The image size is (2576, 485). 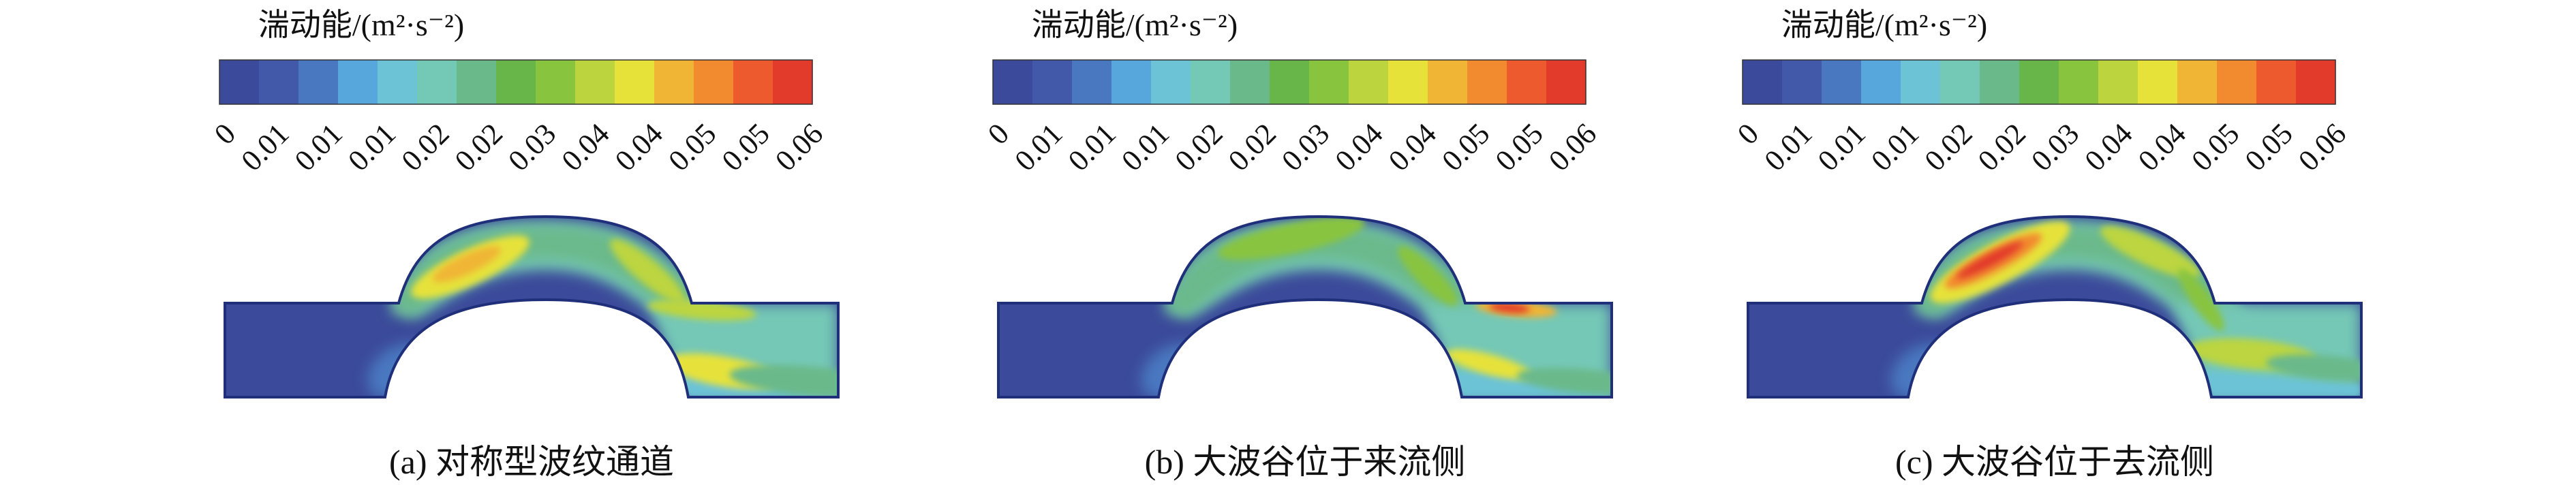 I want to click on panel-caption: (a) 对称型波纹通道, so click(x=531, y=462).